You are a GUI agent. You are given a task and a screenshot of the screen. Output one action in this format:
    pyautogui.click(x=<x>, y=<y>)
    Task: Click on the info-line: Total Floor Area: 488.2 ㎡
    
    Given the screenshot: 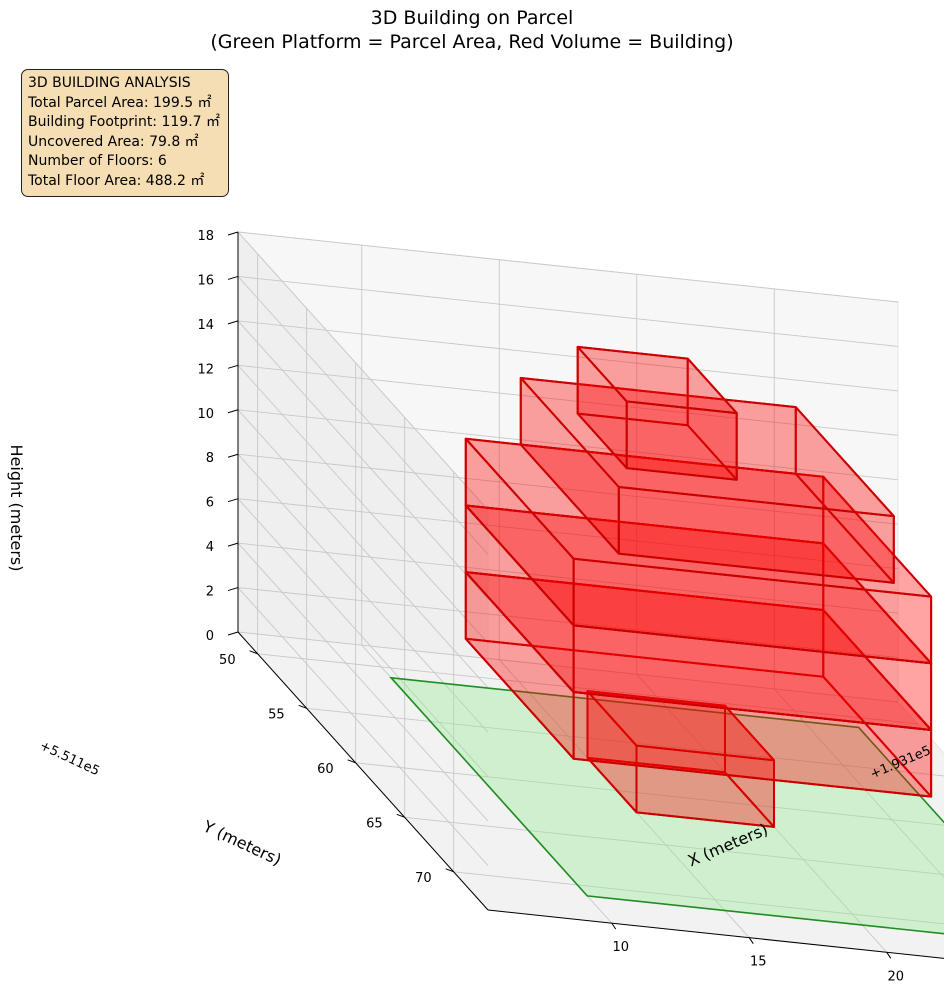 What is the action you would take?
    pyautogui.click(x=116, y=180)
    